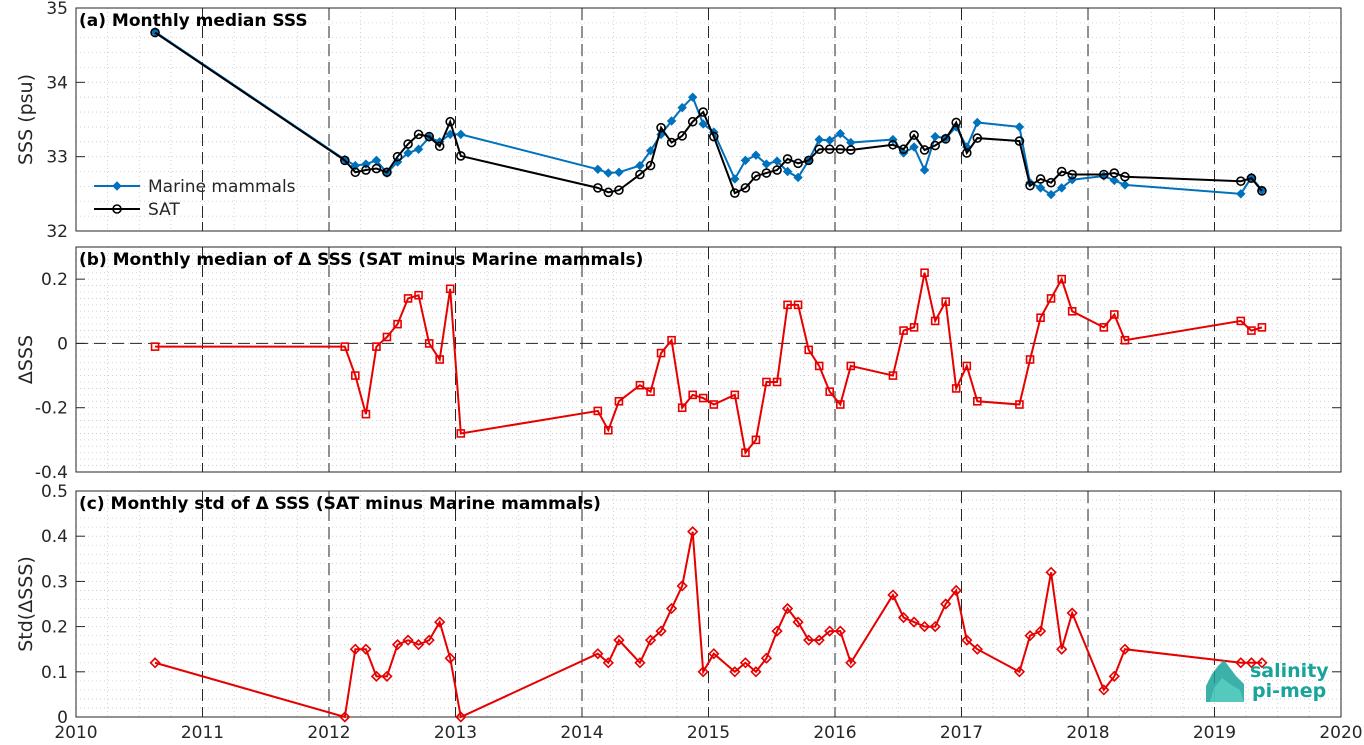 Image resolution: width=1364 pixels, height=745 pixels. What do you see at coordinates (57, 83) in the screenshot?
I see `y-tick-label: 34` at bounding box center [57, 83].